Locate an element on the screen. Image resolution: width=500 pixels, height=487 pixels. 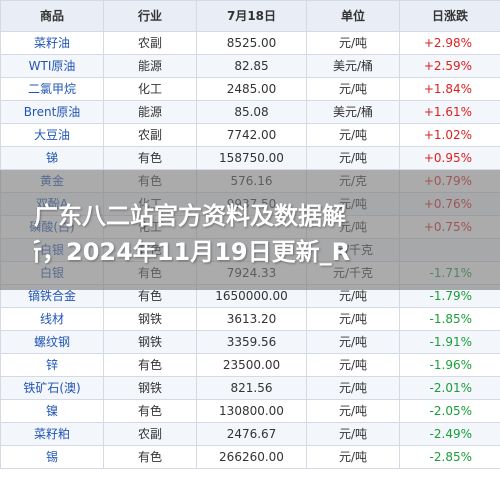
commodity-name-cell: Brent原油 is located at coordinates (52, 112).